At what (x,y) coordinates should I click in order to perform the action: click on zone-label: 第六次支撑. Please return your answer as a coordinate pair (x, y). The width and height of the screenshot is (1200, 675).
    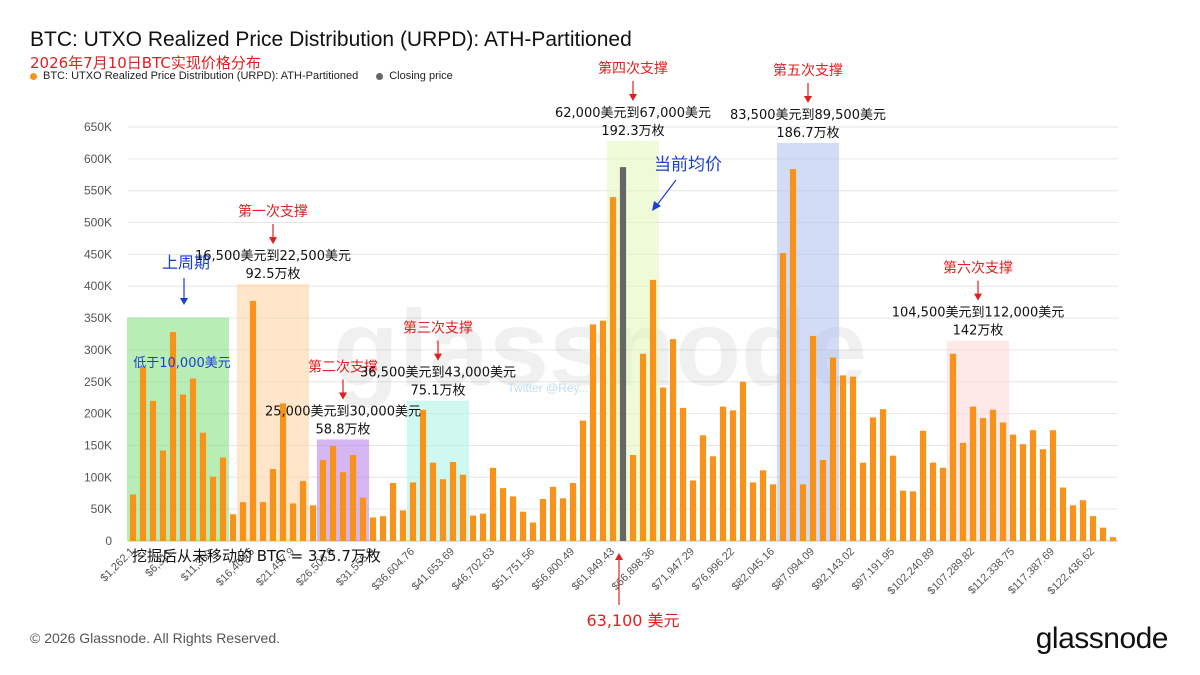
    Looking at the image, I should click on (978, 268).